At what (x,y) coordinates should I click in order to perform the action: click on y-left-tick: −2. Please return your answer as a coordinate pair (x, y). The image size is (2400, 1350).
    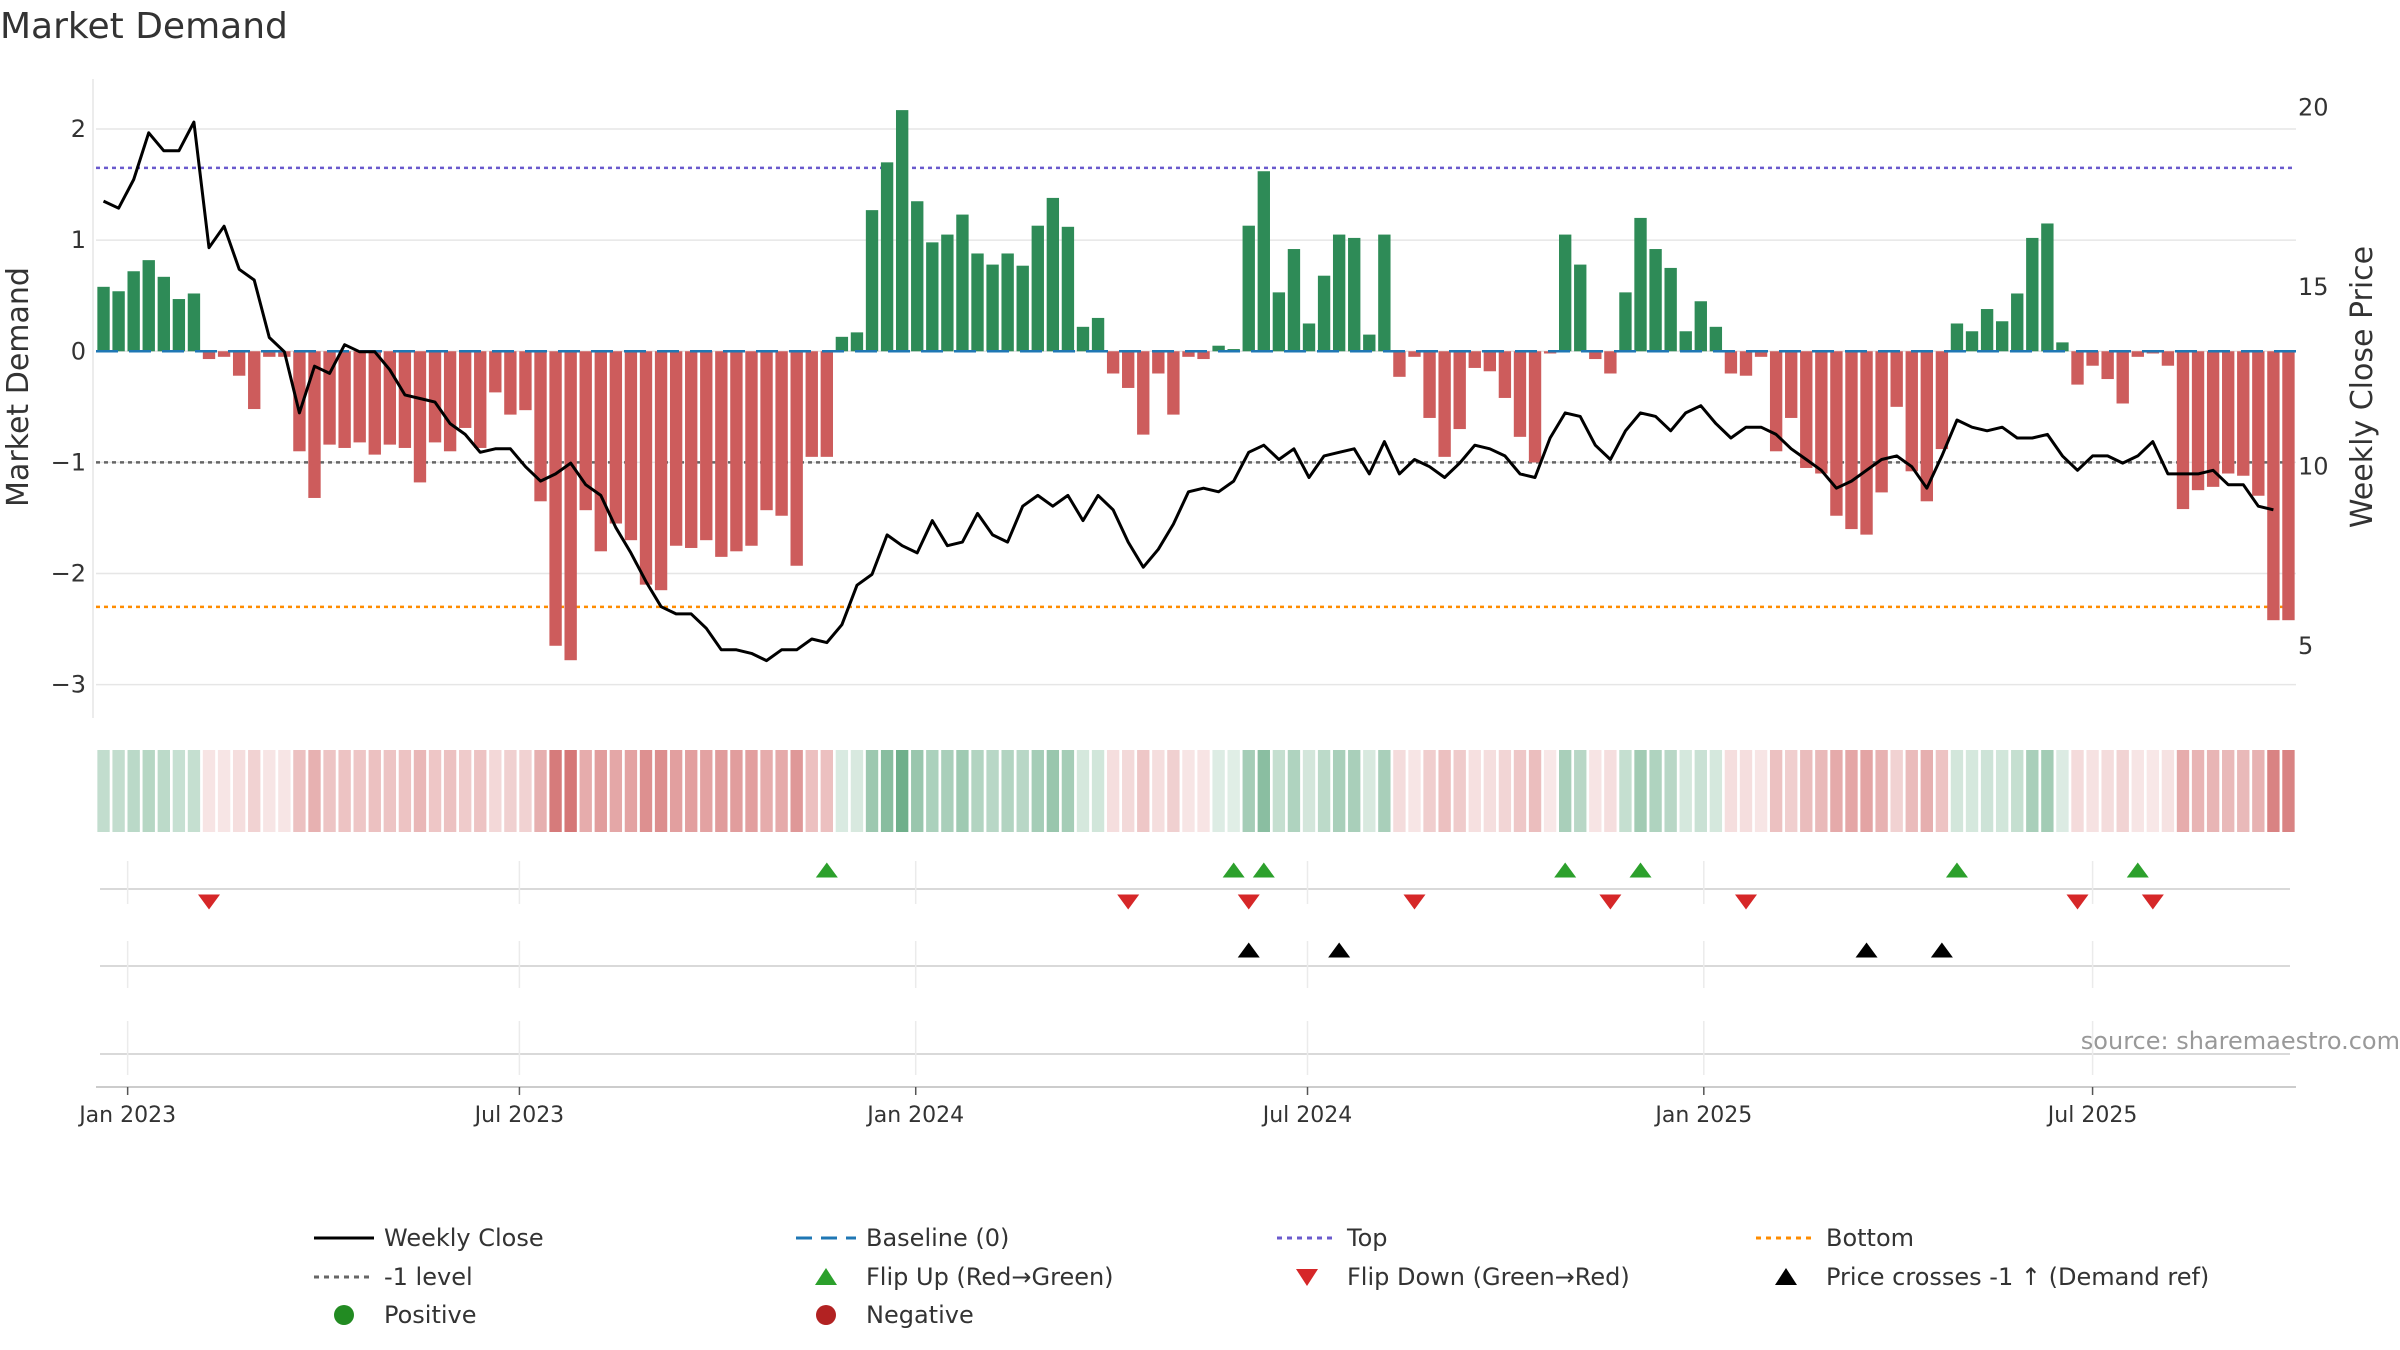
    Looking at the image, I should click on (68, 574).